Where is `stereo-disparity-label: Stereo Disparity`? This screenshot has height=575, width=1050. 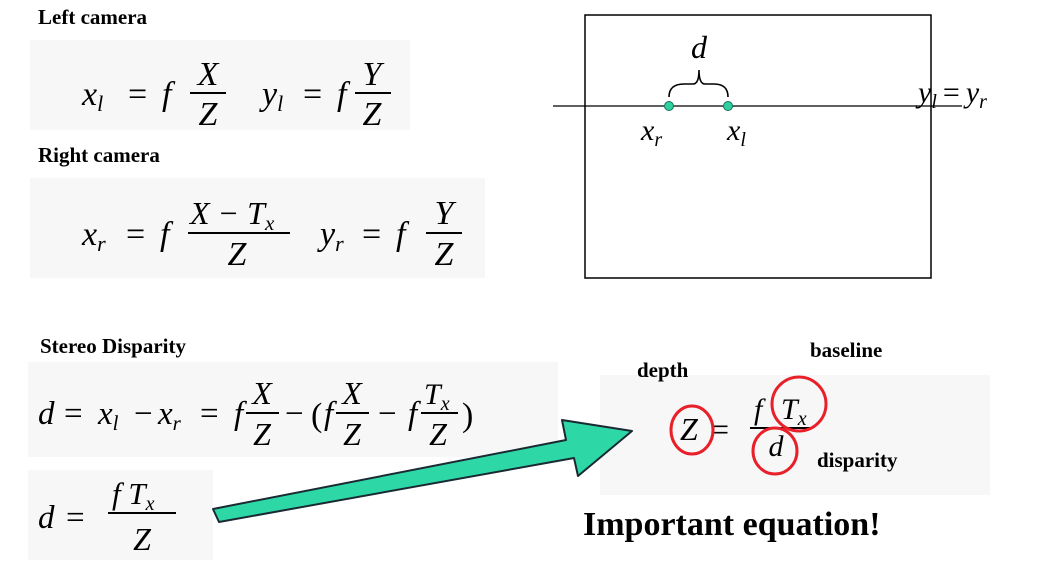 stereo-disparity-label: Stereo Disparity is located at coordinates (113, 346).